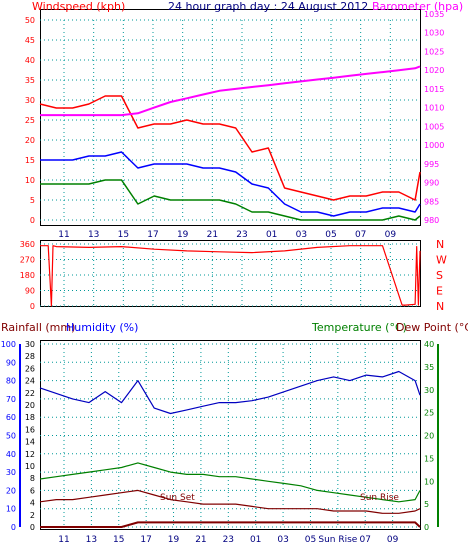 The image size is (468, 555). Describe the element at coordinates (11, 417) in the screenshot. I see `temp-humidity-tick-label: 60` at that location.